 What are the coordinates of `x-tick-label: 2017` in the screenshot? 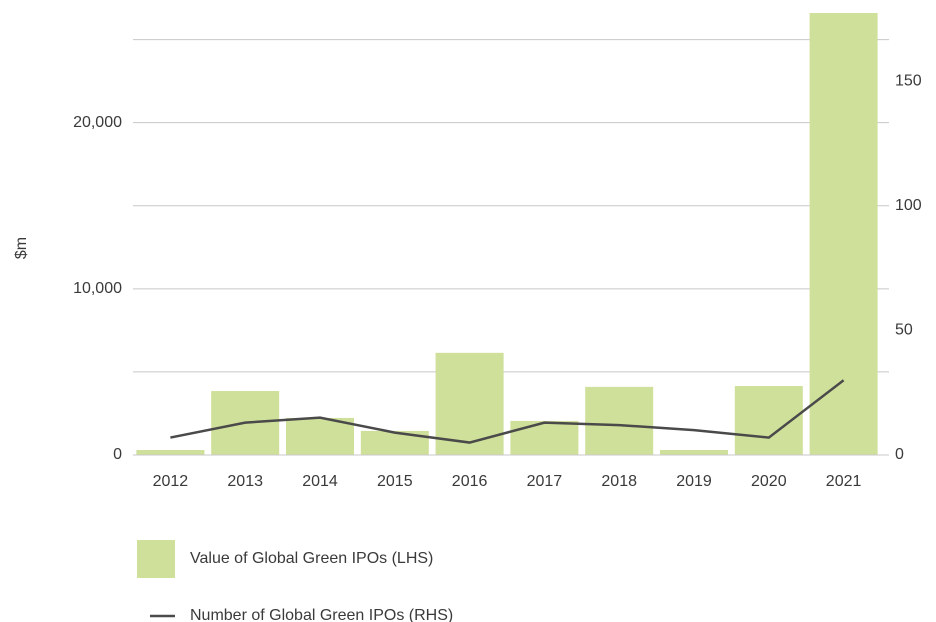 It's located at (545, 481).